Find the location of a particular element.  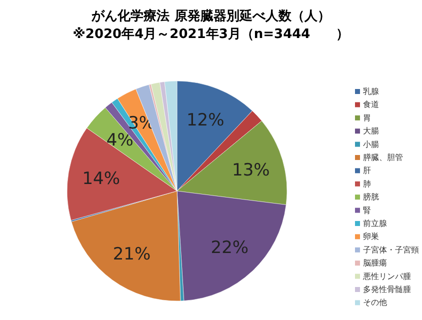

legend-label: 小腸 is located at coordinates (371, 144).